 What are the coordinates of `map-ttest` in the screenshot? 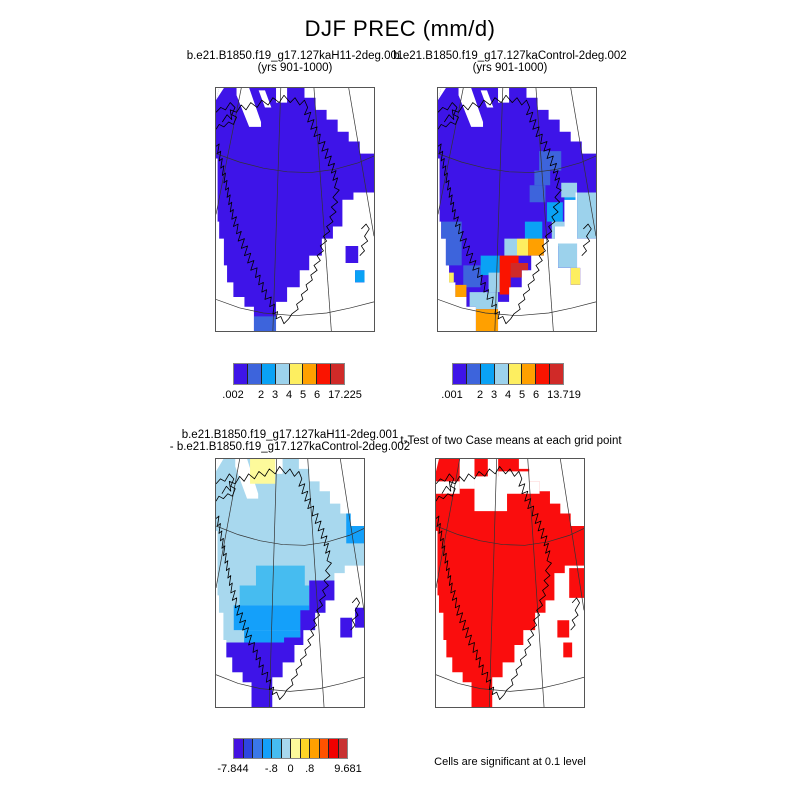 It's located at (510, 583).